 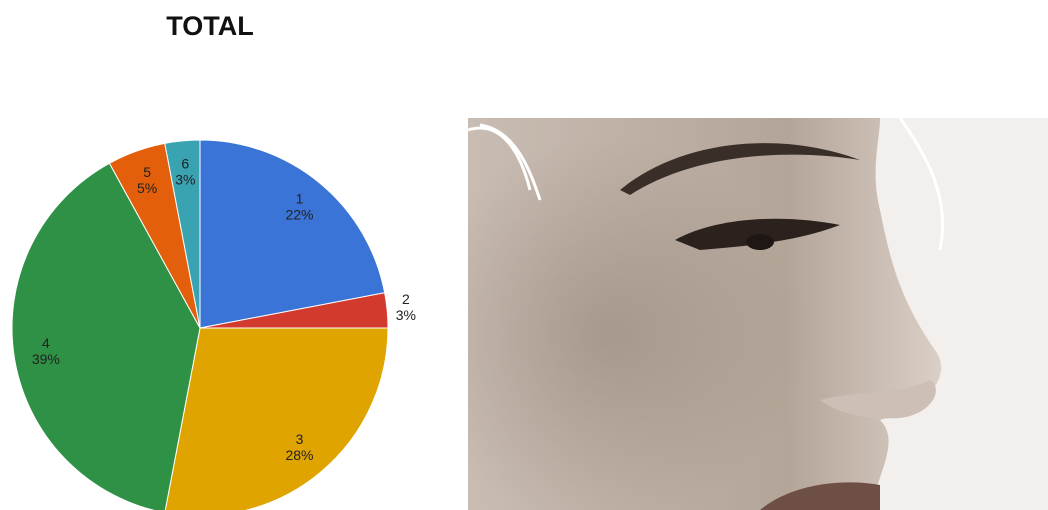 I want to click on slice-category-label: 3, so click(x=300, y=439).